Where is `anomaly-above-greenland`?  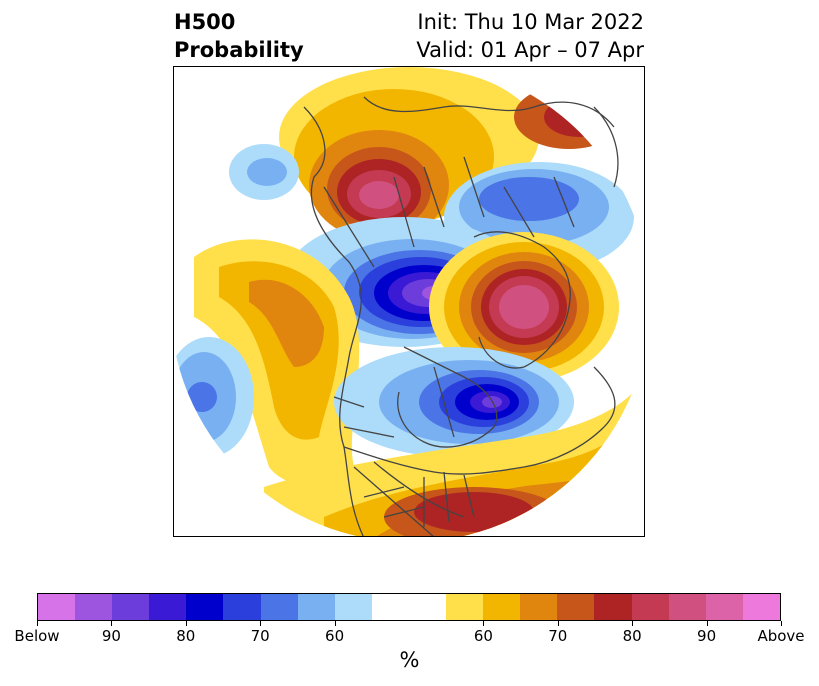
anomaly-above-greenland is located at coordinates (524, 307).